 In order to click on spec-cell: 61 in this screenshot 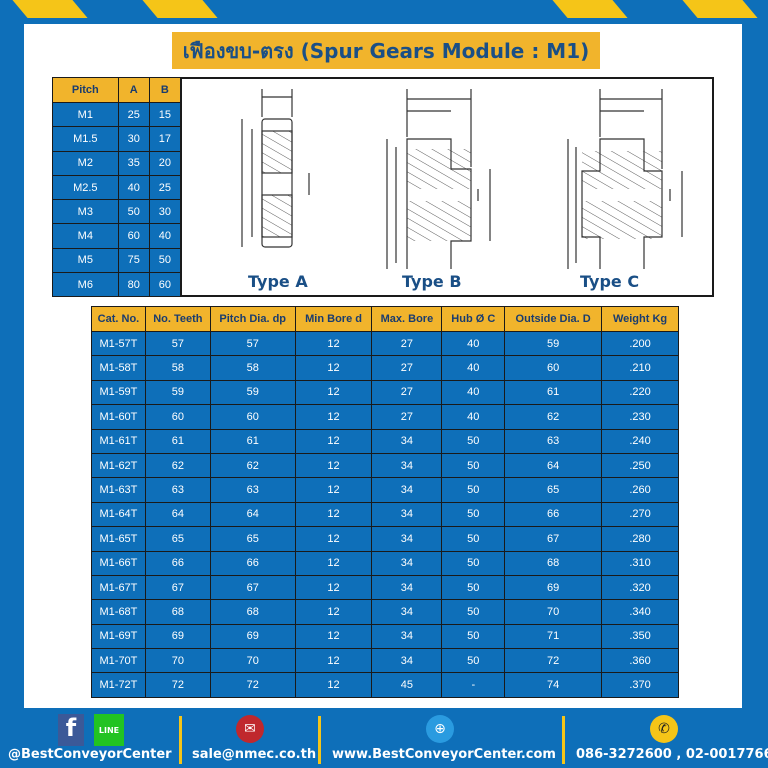, I will do `click(252, 441)`.